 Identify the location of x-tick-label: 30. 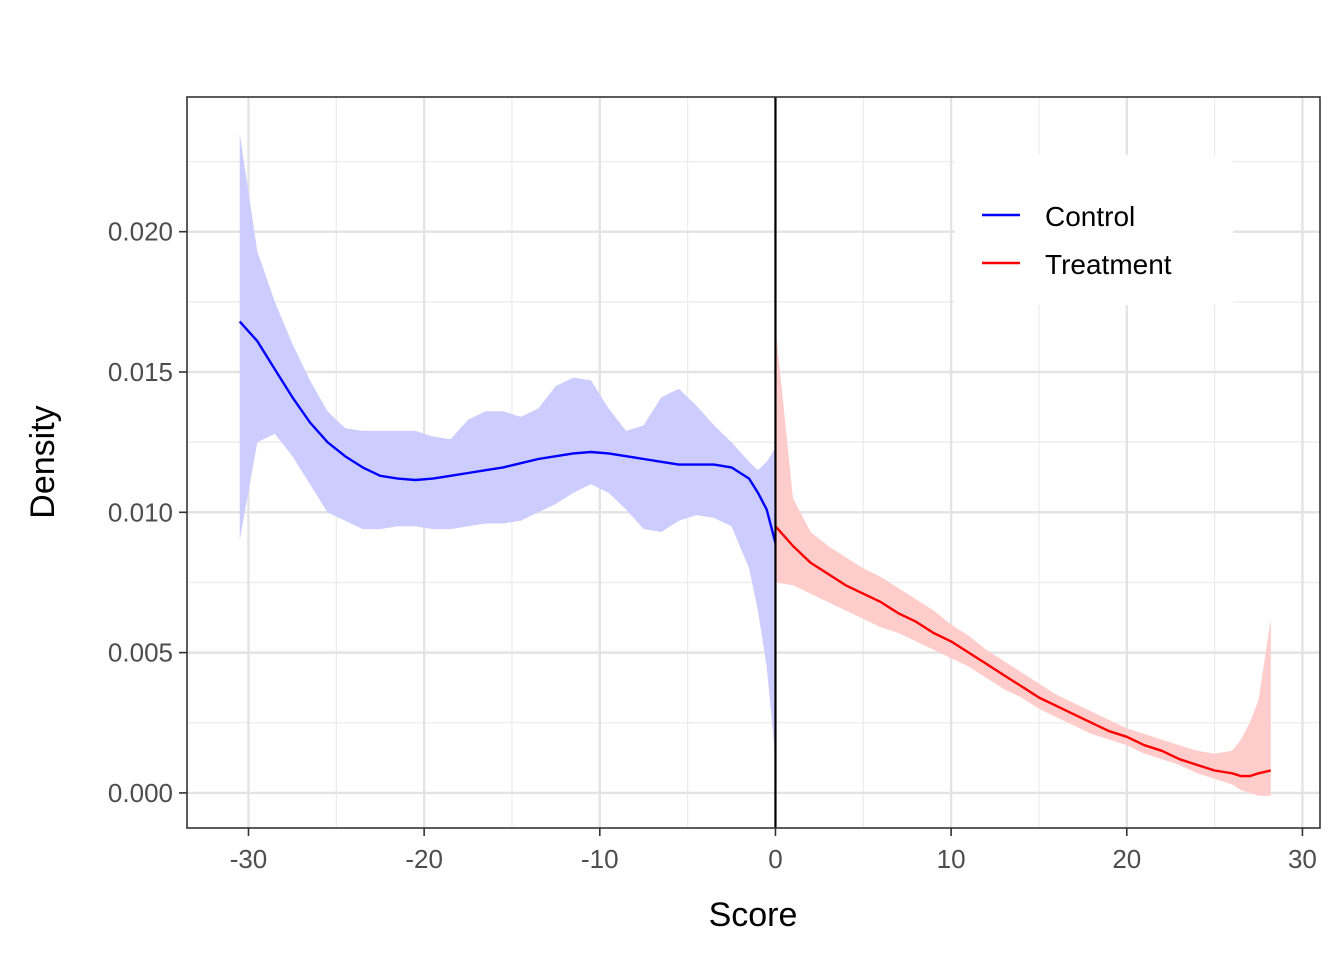
(1302, 859).